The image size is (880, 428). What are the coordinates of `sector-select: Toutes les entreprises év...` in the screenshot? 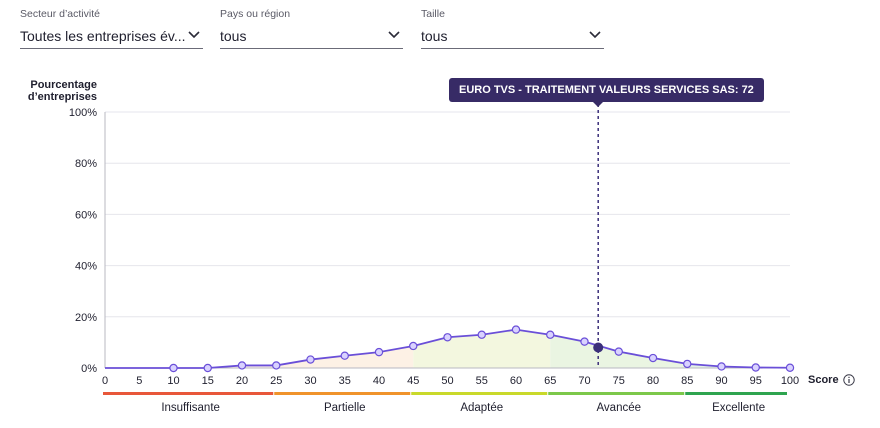 It's located at (111, 37).